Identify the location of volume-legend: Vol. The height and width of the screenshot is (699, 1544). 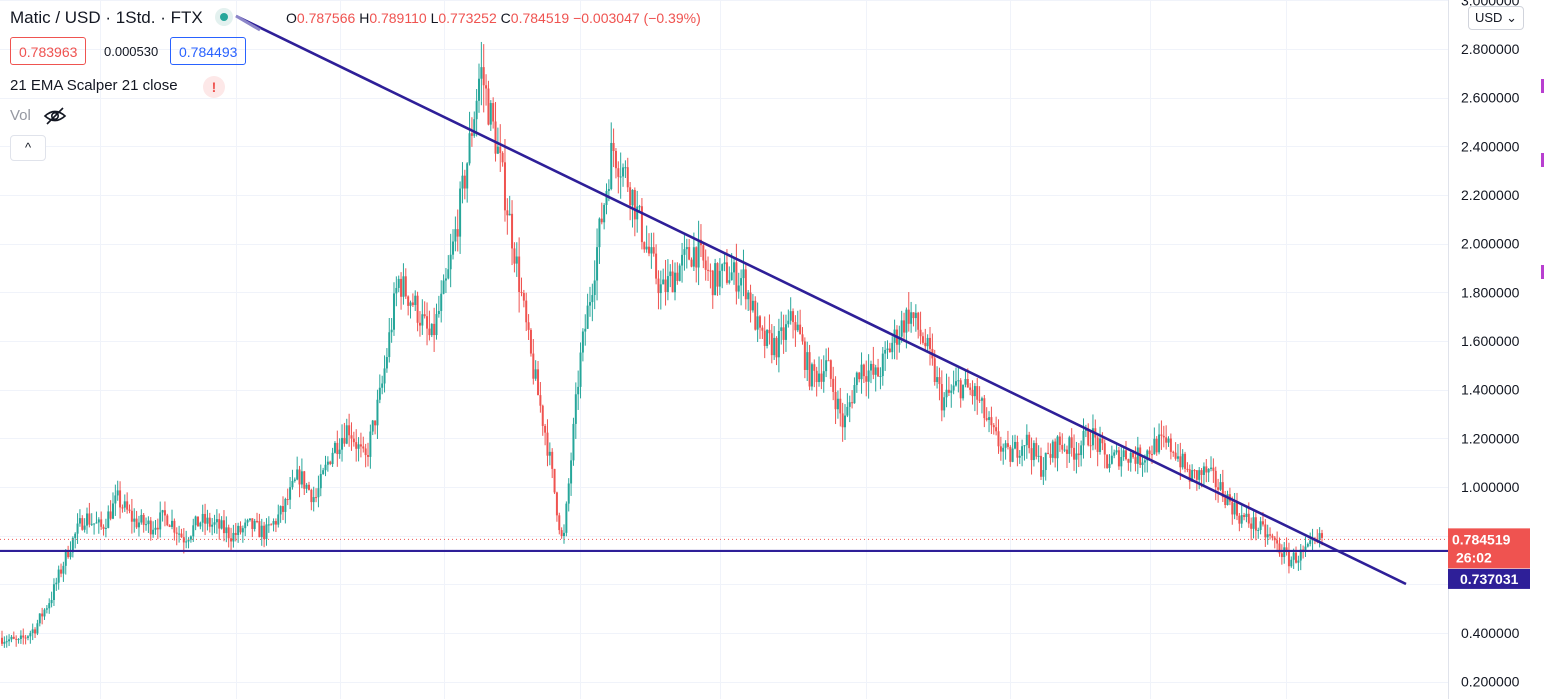
(20, 115).